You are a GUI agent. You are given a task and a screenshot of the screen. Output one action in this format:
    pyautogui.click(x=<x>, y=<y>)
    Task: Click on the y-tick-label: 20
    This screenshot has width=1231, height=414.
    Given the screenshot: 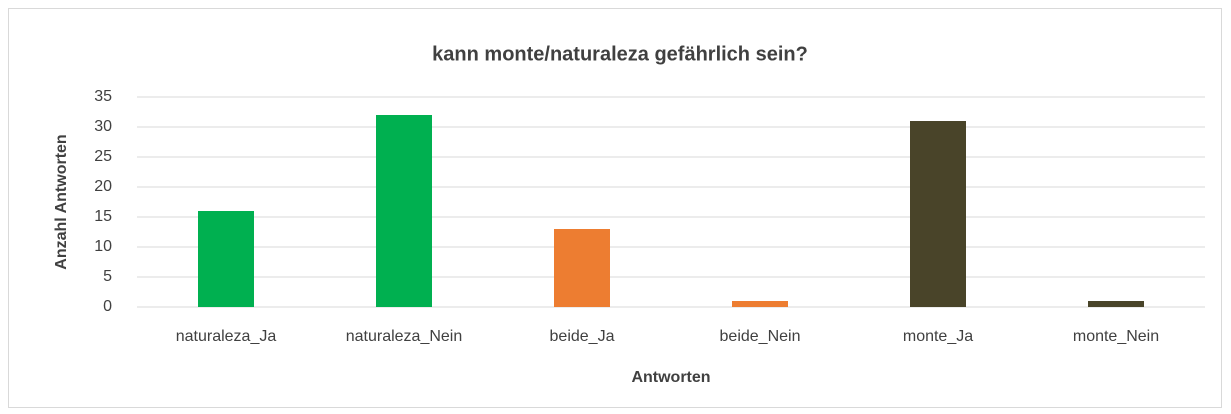 What is the action you would take?
    pyautogui.click(x=103, y=186)
    